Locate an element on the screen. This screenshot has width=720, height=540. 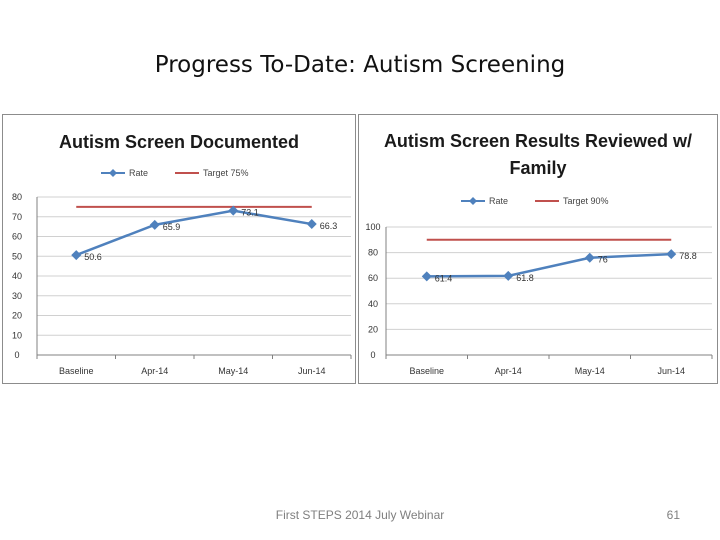
data-label: 61.8 is located at coordinates (525, 278).